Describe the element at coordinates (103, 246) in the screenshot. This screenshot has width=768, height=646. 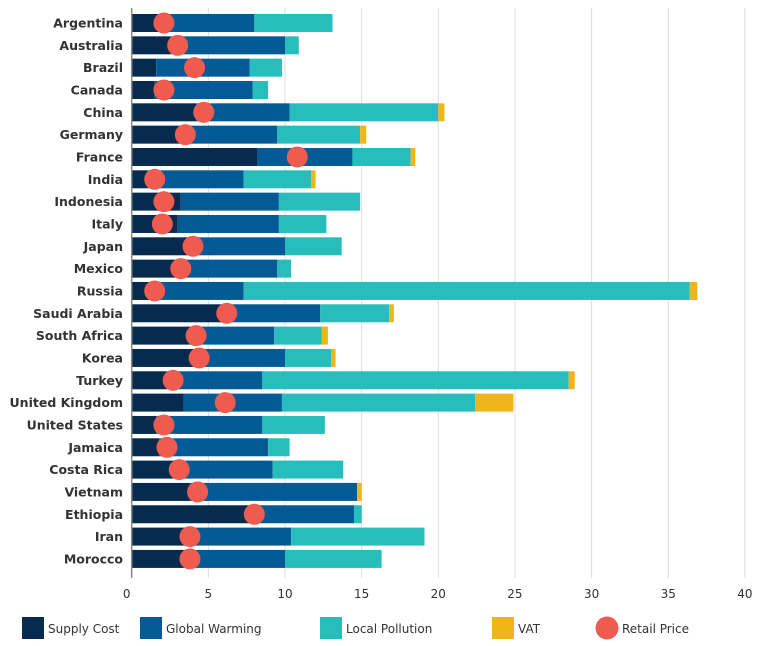
I see `category-label: Japan` at that location.